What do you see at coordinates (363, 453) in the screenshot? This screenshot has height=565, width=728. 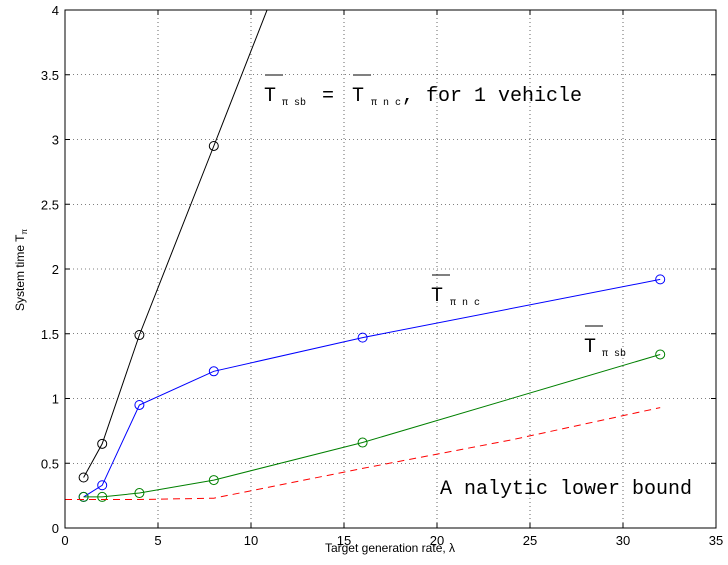 I see `series-line-lower` at bounding box center [363, 453].